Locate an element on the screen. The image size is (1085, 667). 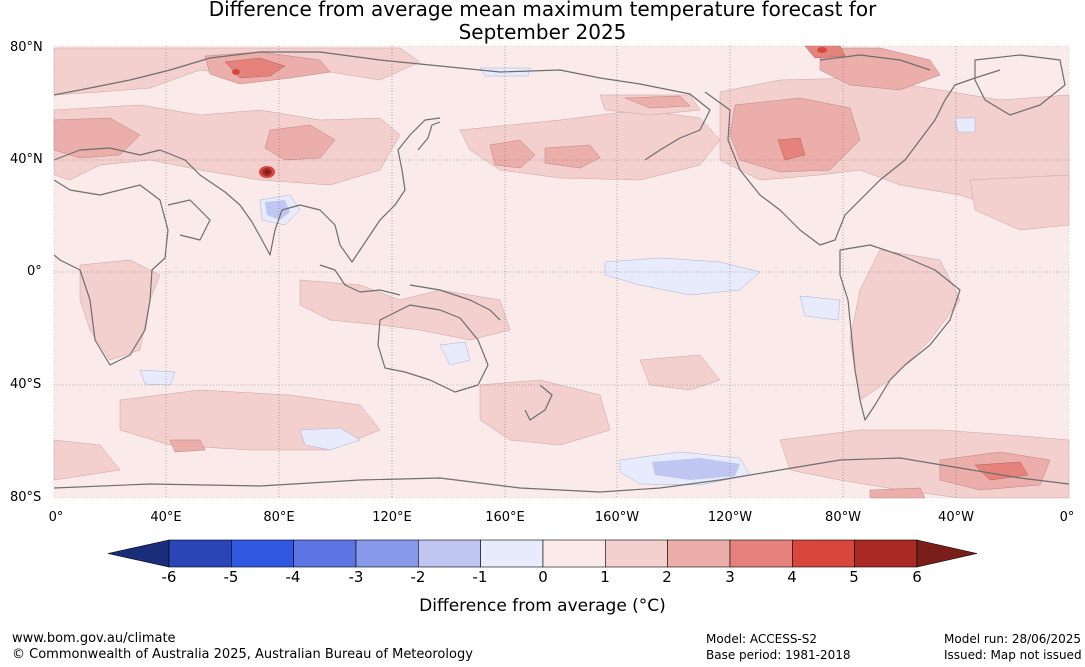
lat-label-40s: 40°S is located at coordinates (26, 384).